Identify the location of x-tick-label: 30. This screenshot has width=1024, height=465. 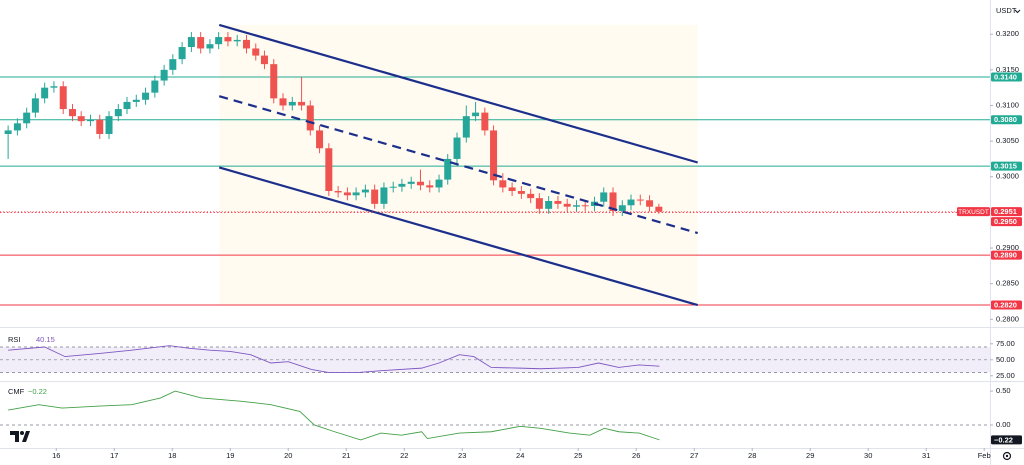
(868, 455).